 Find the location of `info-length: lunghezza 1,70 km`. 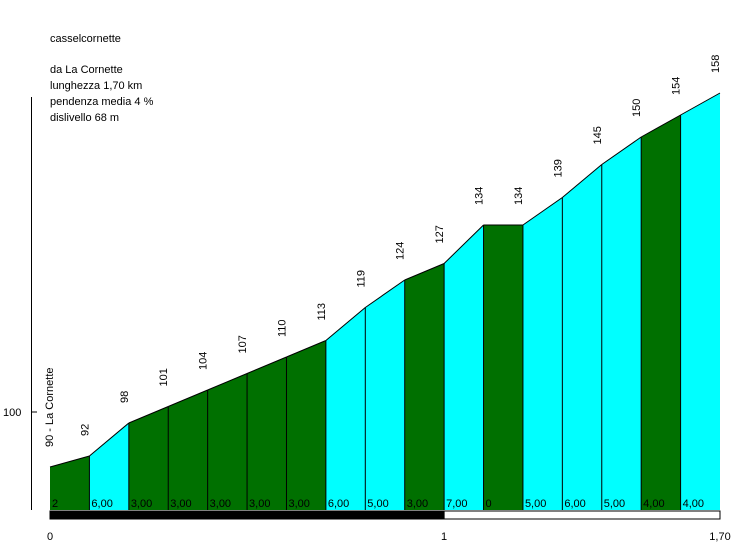

info-length: lunghezza 1,70 km is located at coordinates (96, 86).